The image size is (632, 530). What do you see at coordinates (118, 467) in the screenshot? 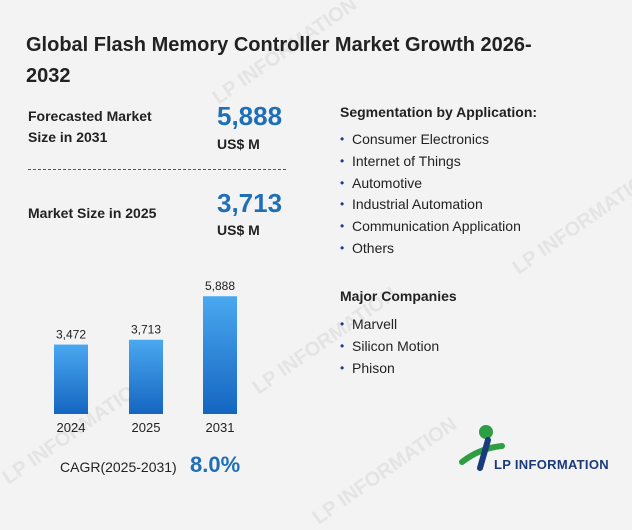
I see `cagr-label: CAGR(2025-2031)` at bounding box center [118, 467].